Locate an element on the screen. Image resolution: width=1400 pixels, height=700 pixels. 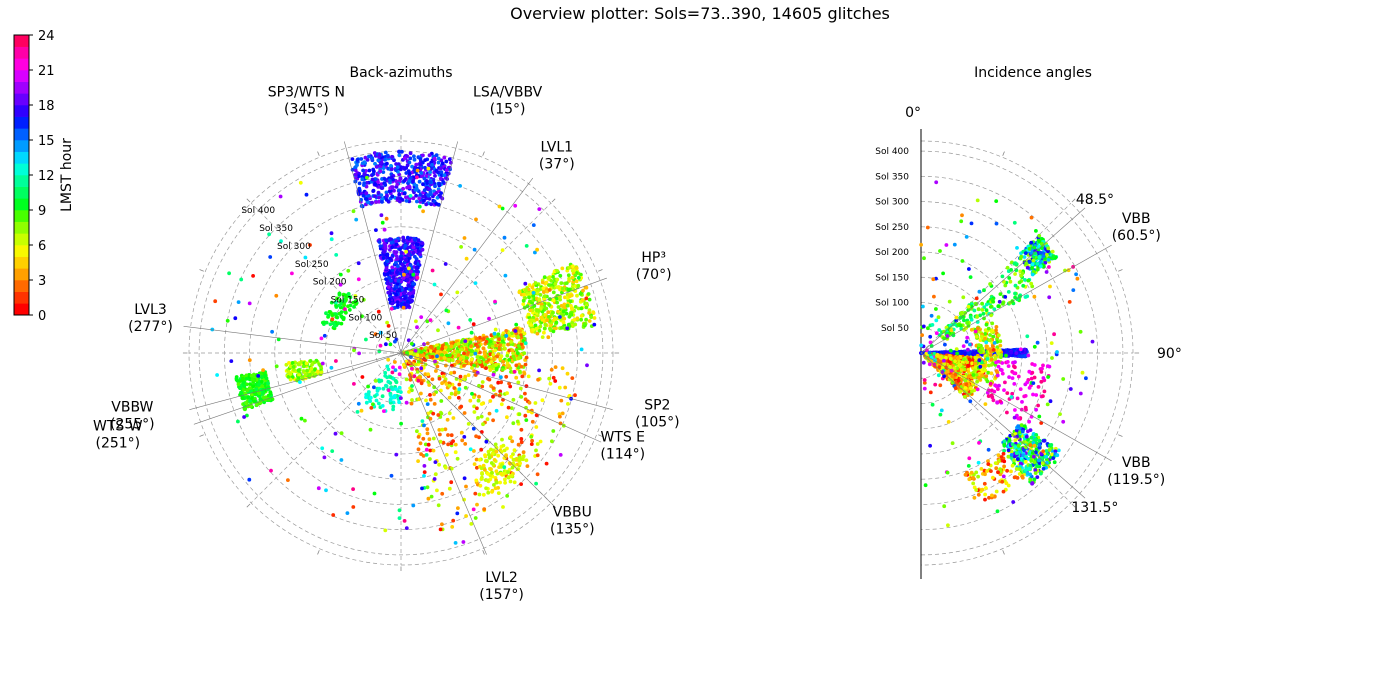
grid-arc is located at coordinates (996, 353).